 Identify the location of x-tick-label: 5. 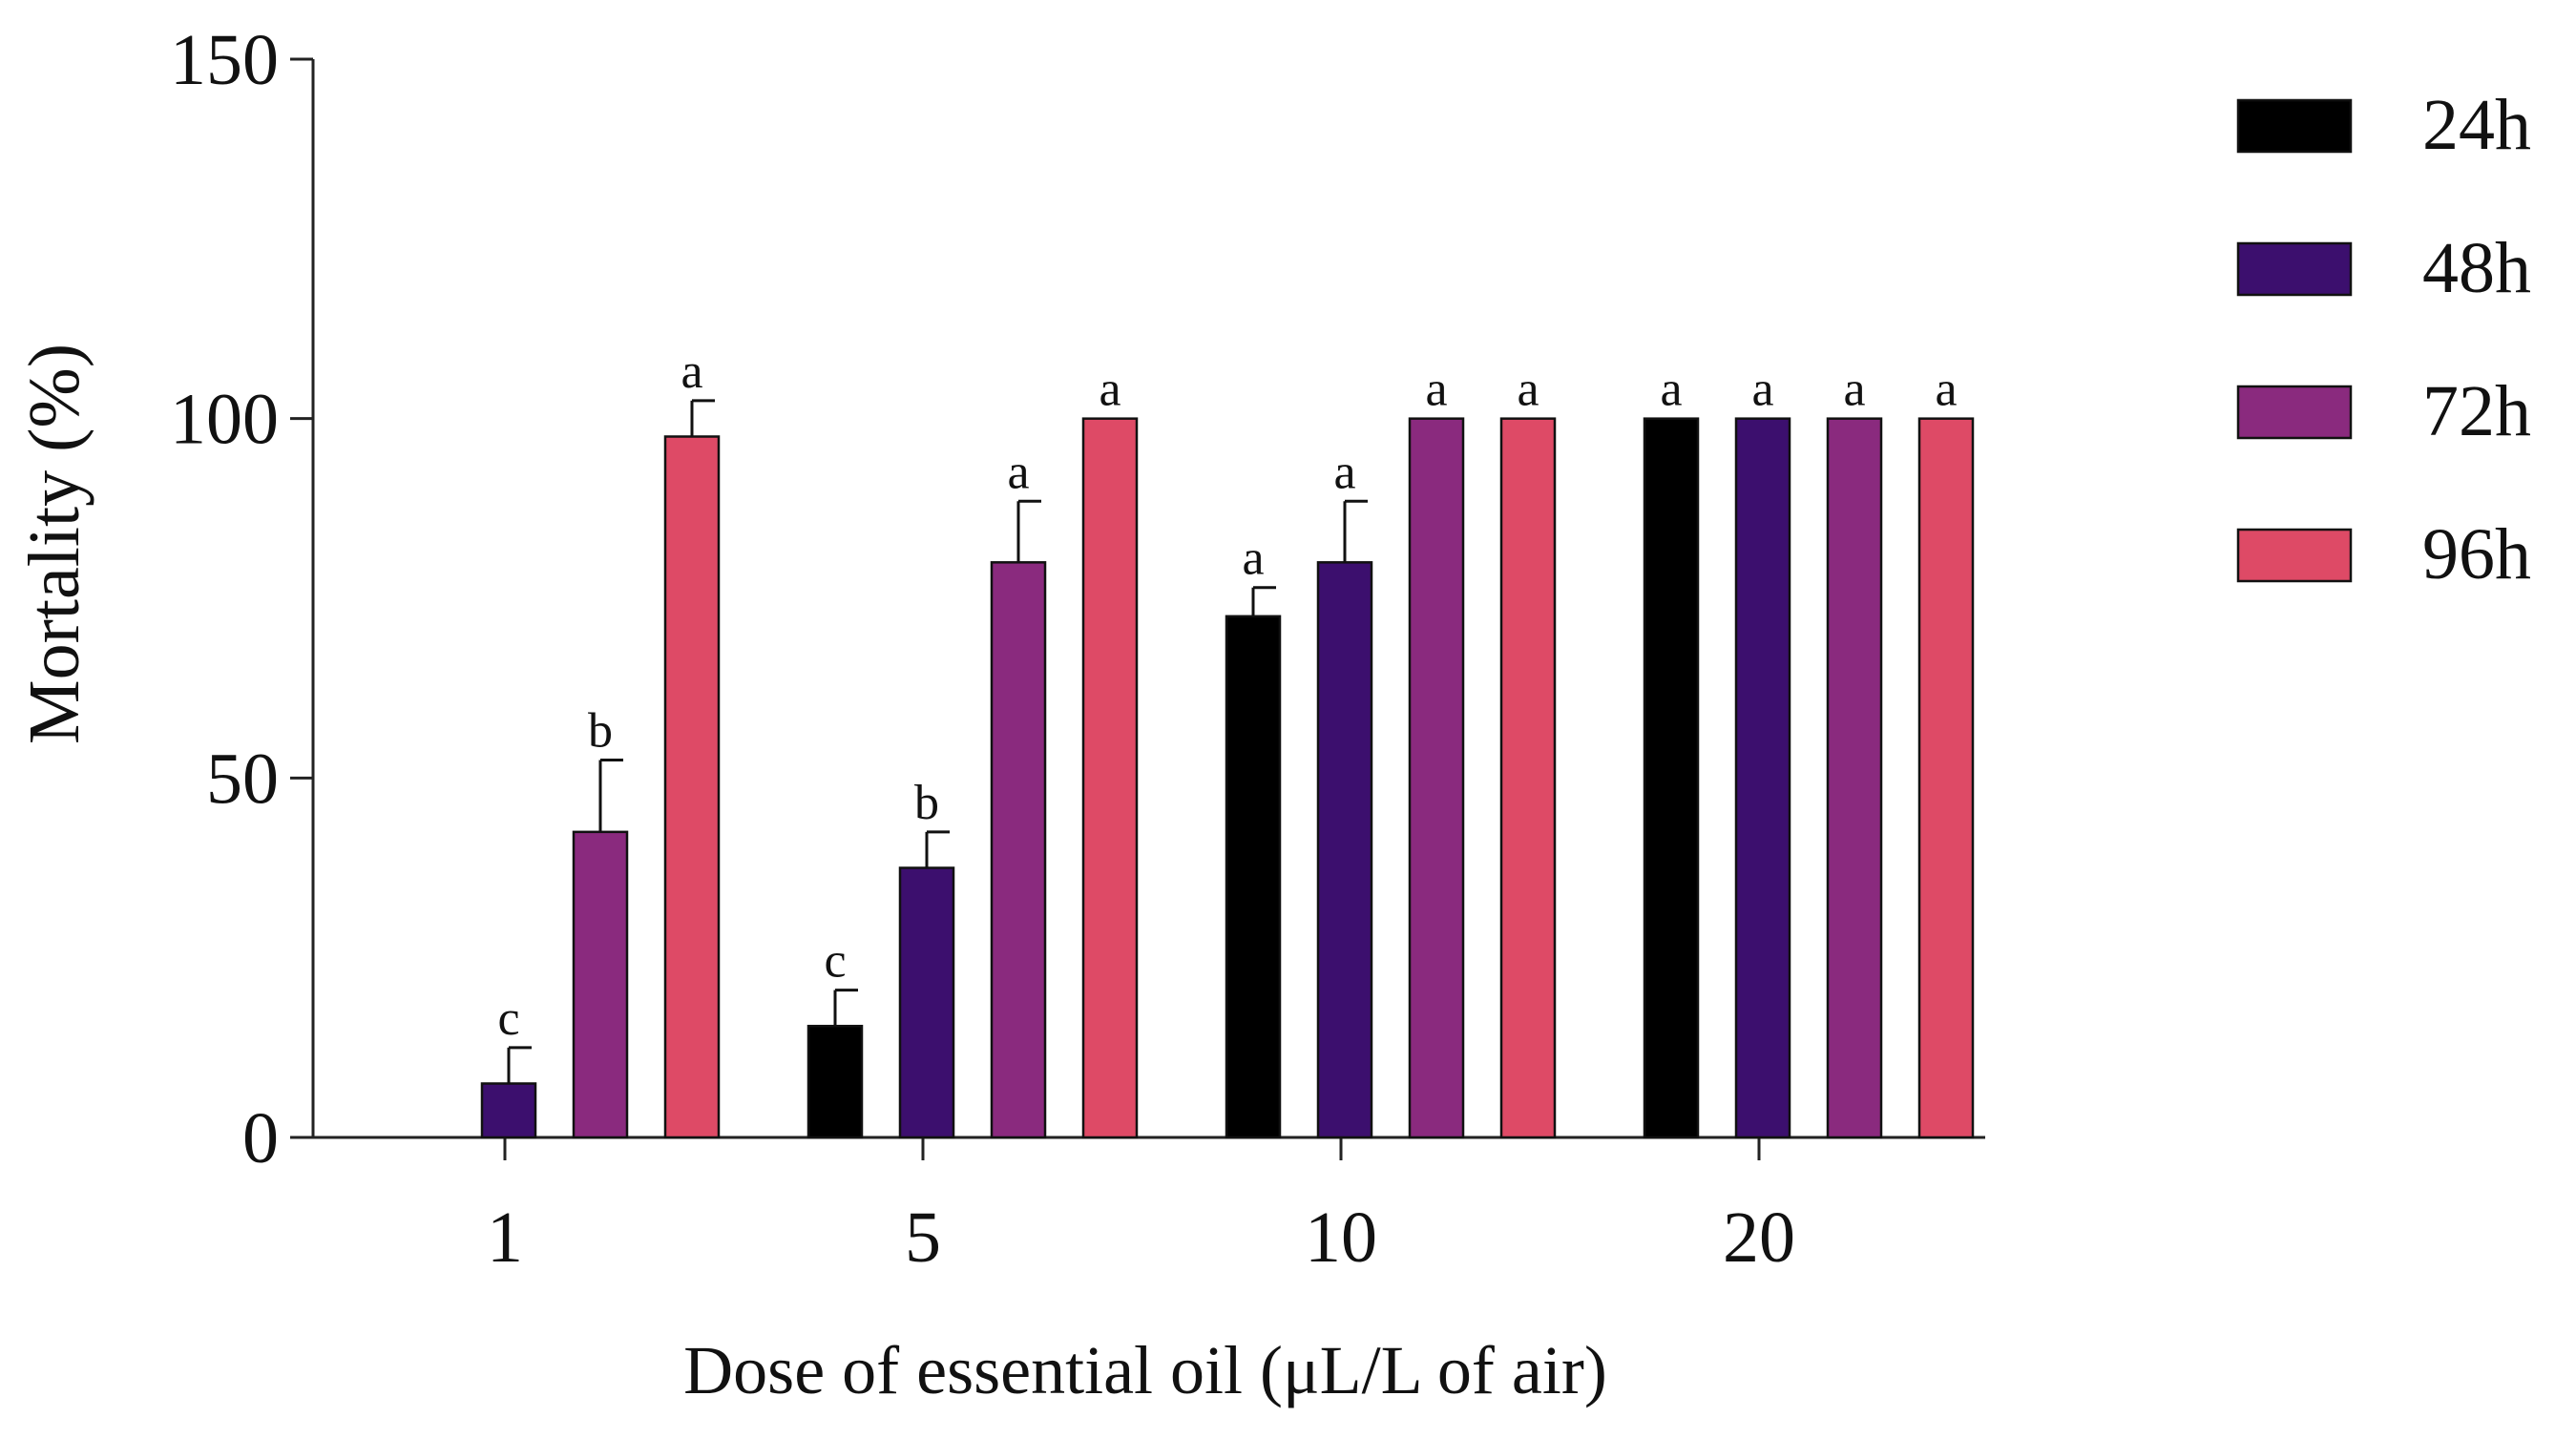
(923, 1238).